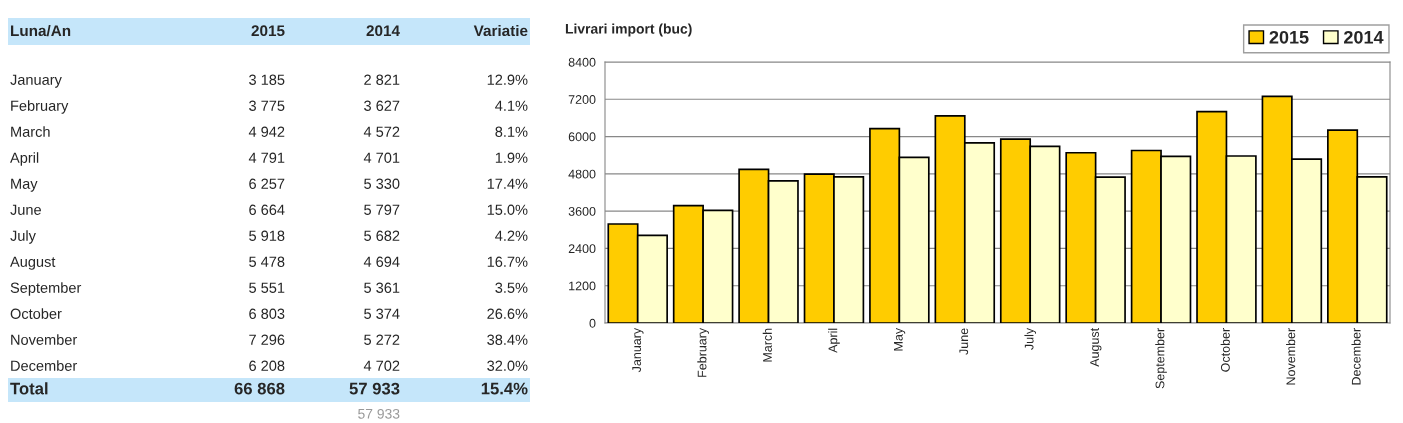 The image size is (1403, 423). I want to click on text: 4.1%, so click(511, 105).